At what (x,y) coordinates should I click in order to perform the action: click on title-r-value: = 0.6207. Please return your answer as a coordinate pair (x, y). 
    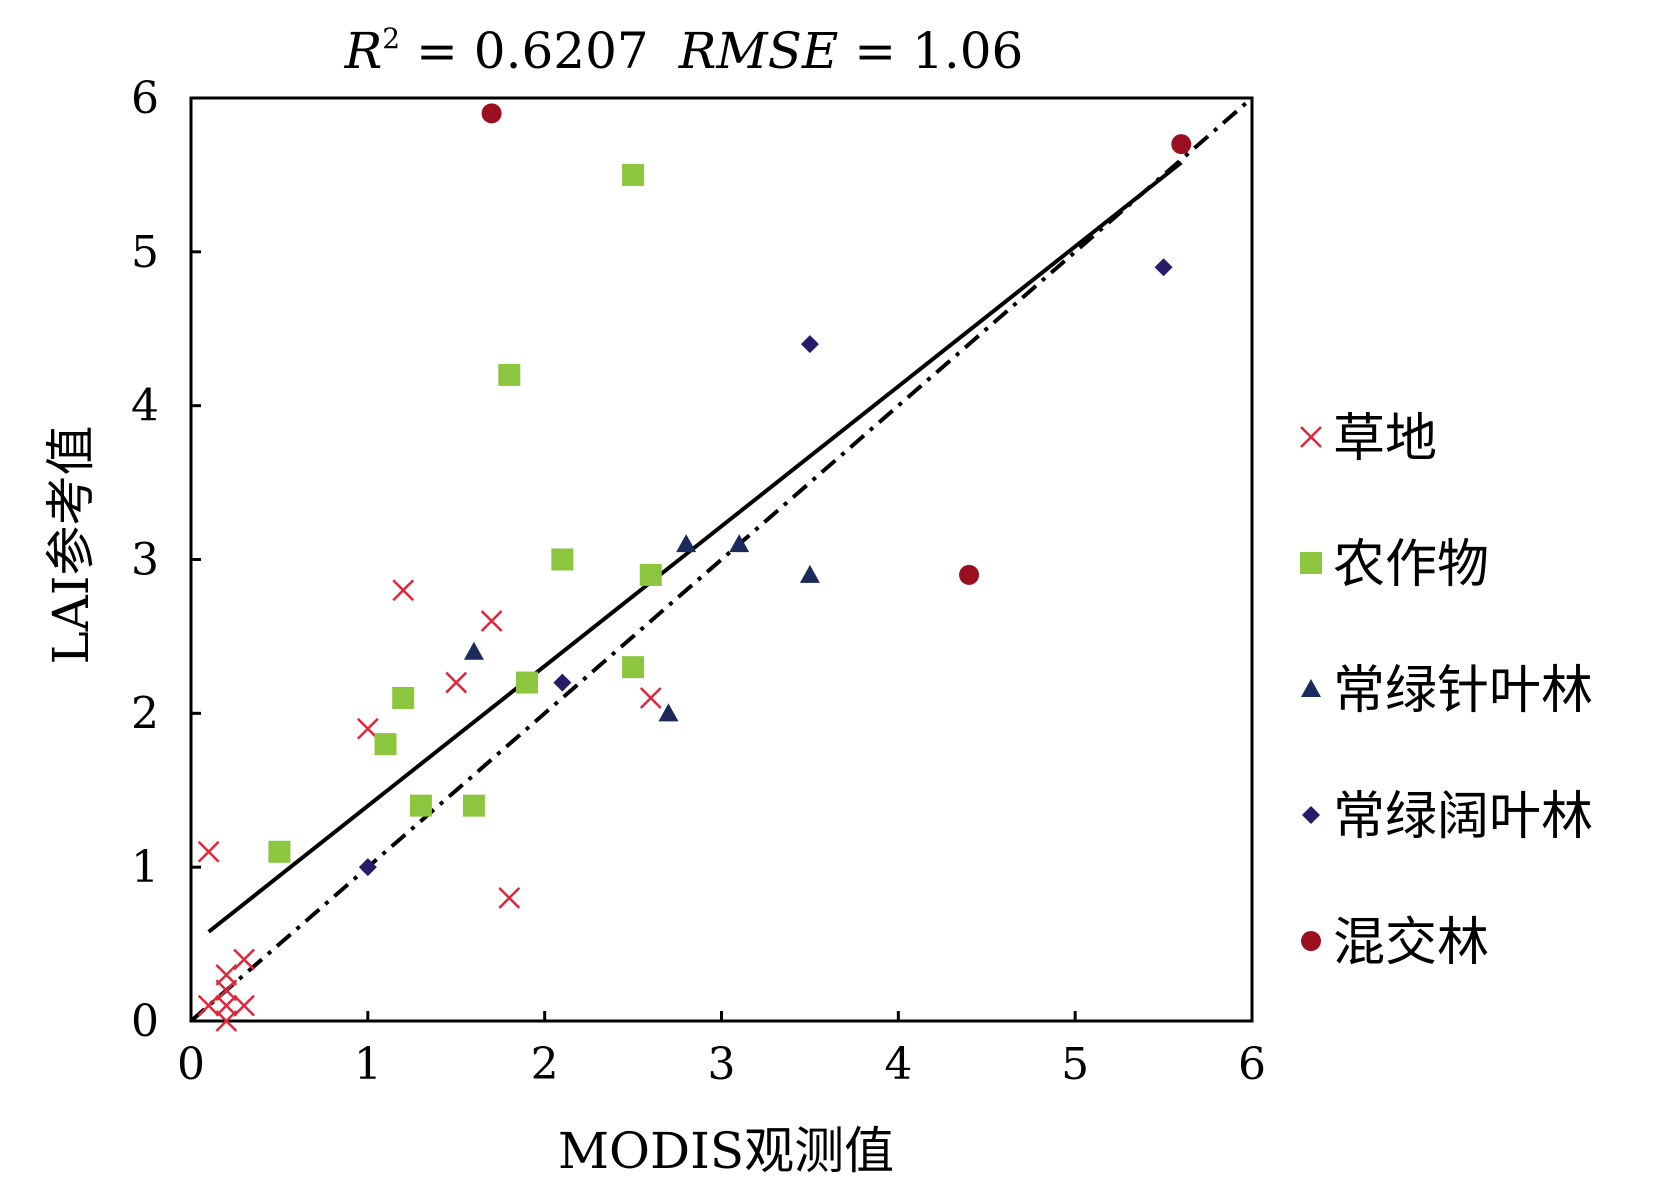
    Looking at the image, I should click on (524, 51).